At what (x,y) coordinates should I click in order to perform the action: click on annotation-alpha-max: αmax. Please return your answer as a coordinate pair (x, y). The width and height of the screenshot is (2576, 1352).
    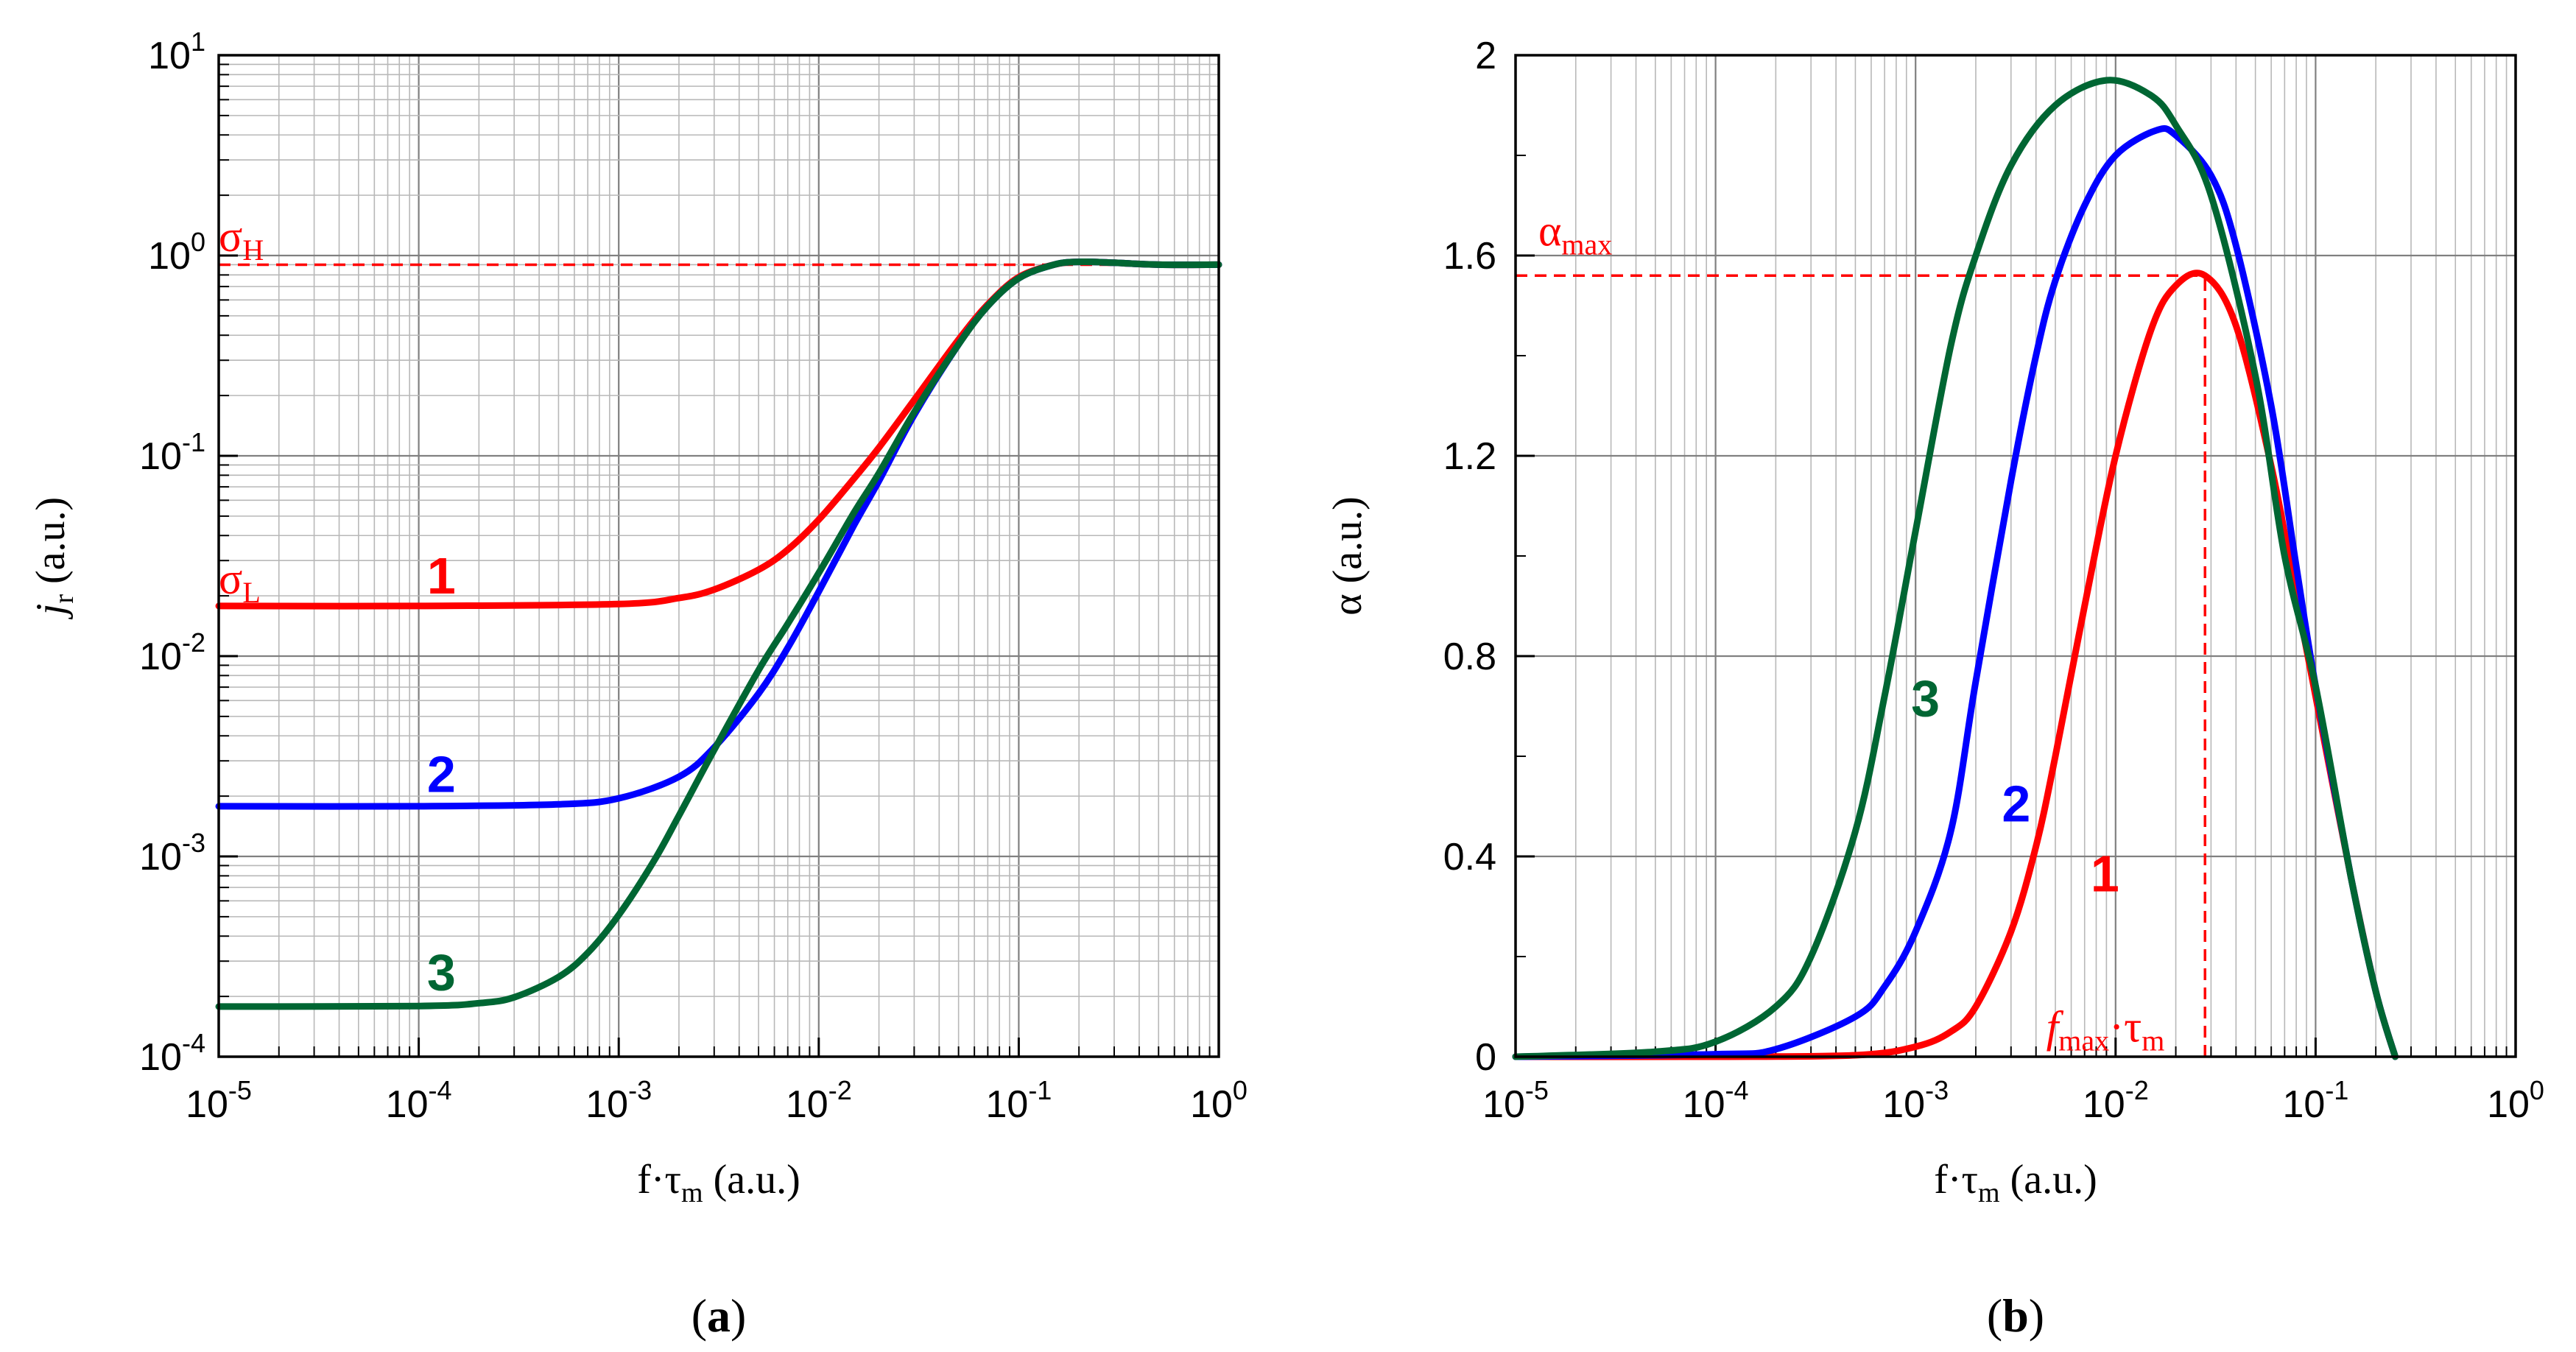
    Looking at the image, I should click on (1575, 233).